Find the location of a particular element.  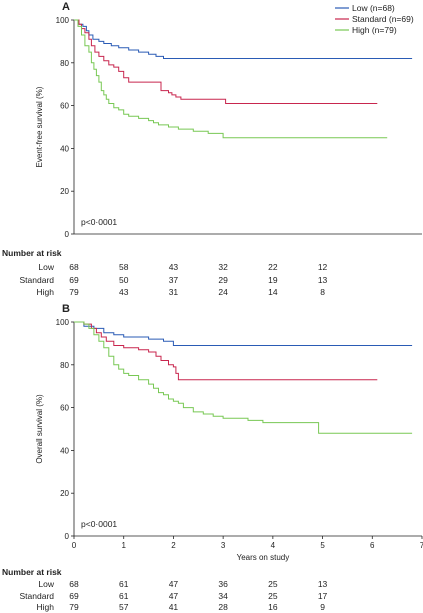

x-tick-label: 5 is located at coordinates (322, 545).